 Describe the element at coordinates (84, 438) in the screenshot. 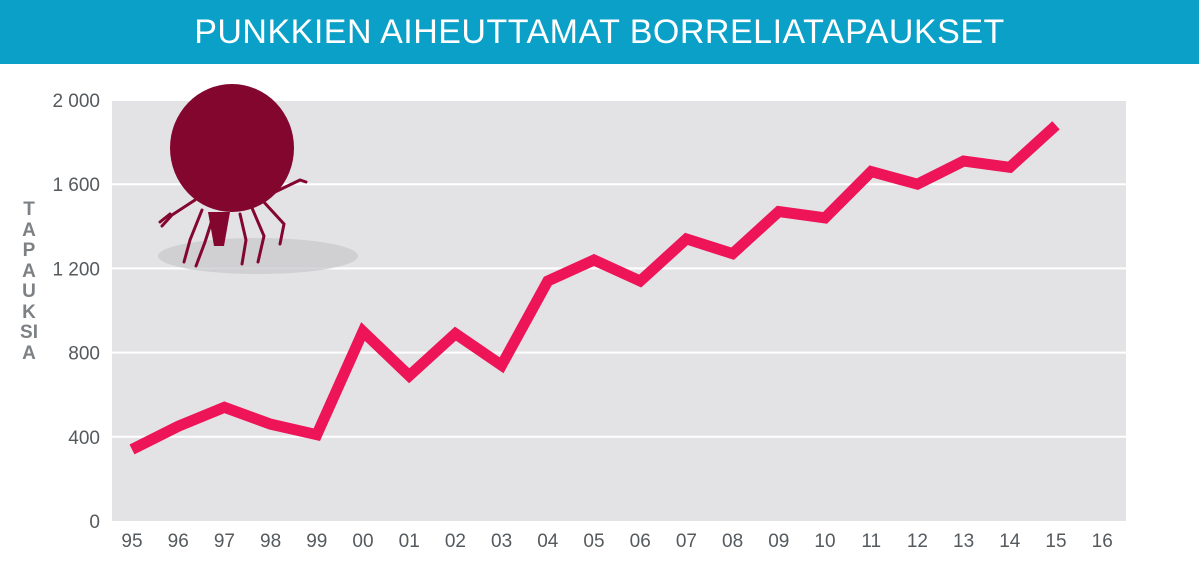

I see `y-tick-label: 400` at that location.